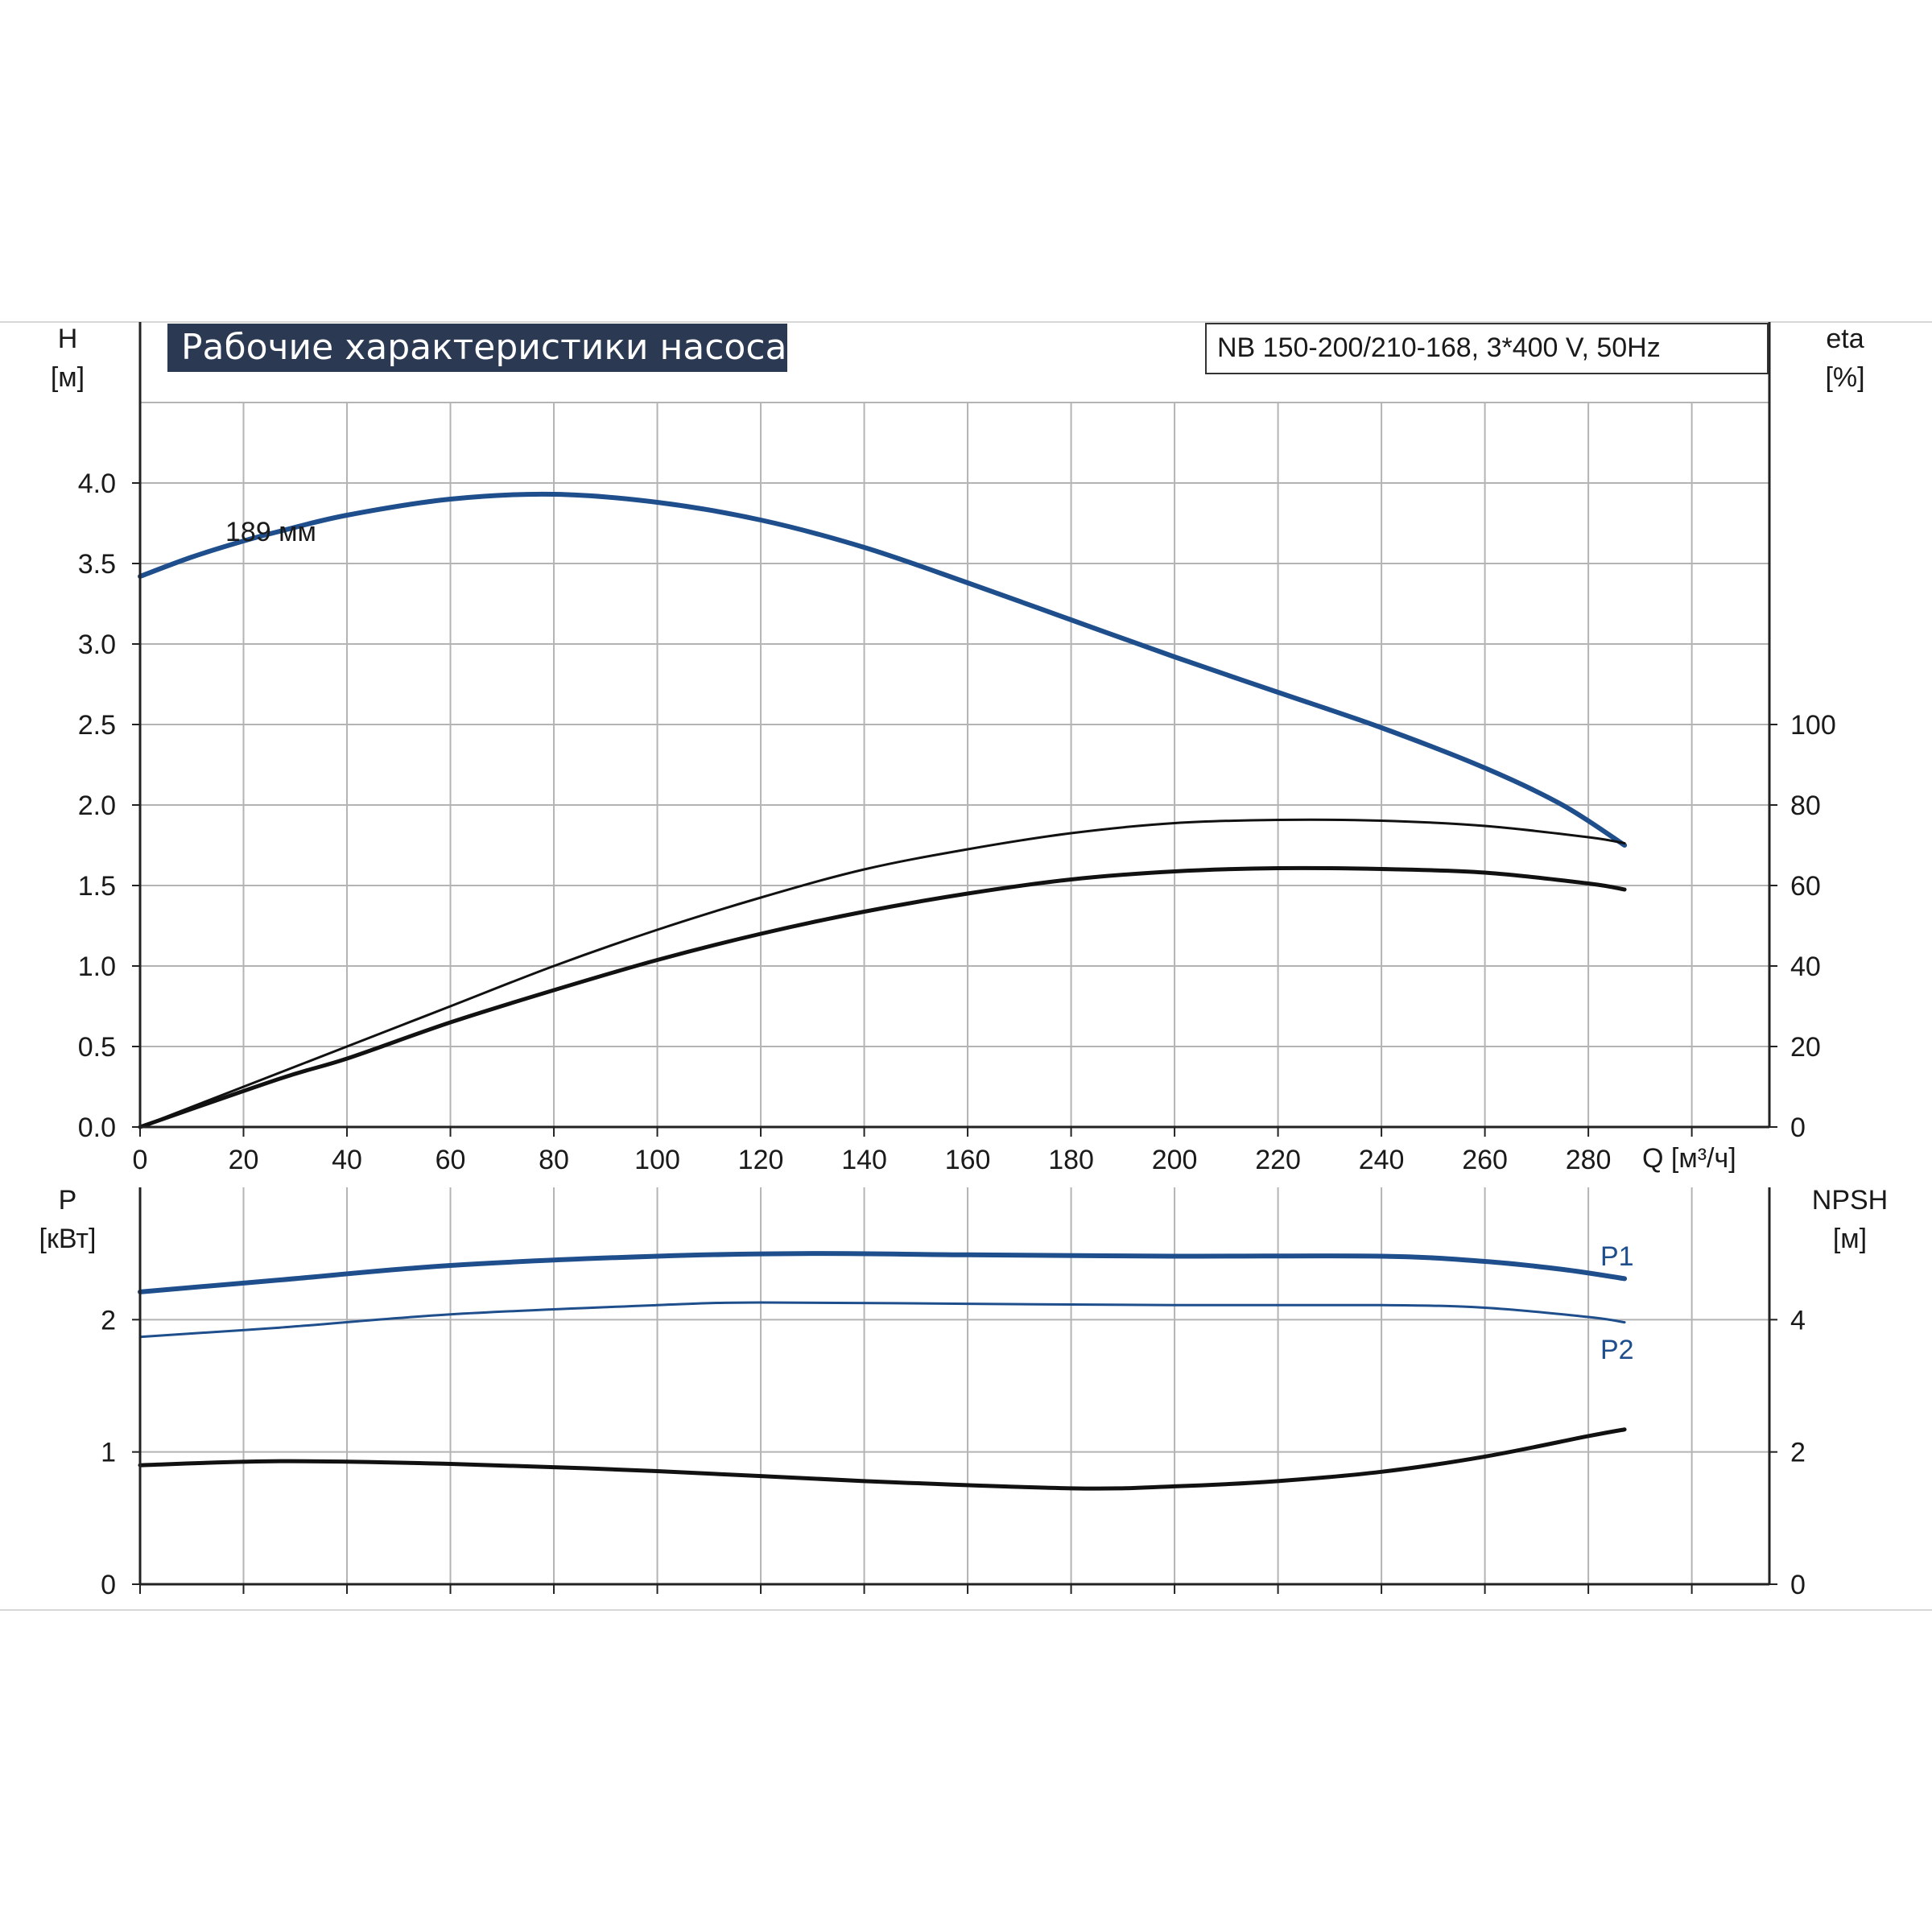 This screenshot has height=1932, width=1932. Describe the element at coordinates (1485, 1160) in the screenshot. I see `x-tick-label: 260` at that location.